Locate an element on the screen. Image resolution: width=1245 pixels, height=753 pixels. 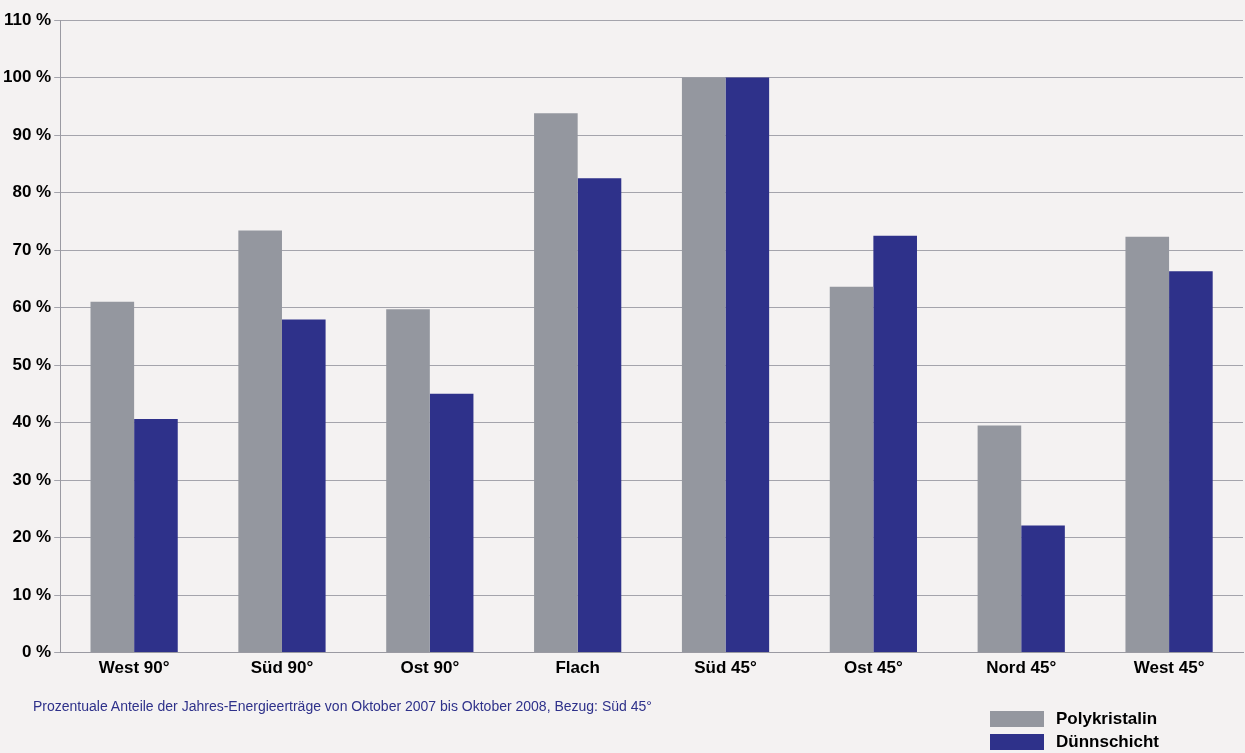
y-tick-label: 10 % is located at coordinates (32, 594).